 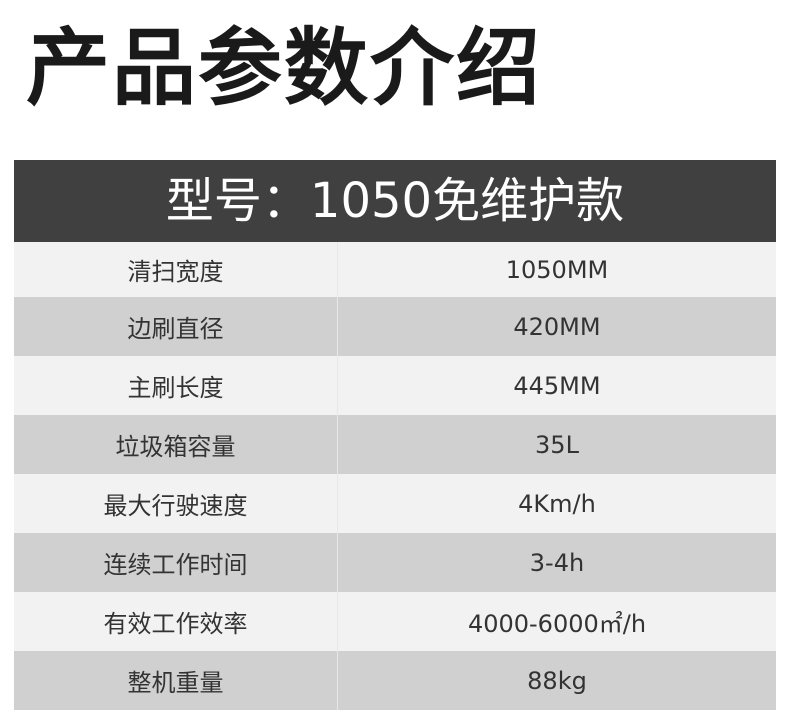 I want to click on spec-value: 4Km/h, so click(x=557, y=503).